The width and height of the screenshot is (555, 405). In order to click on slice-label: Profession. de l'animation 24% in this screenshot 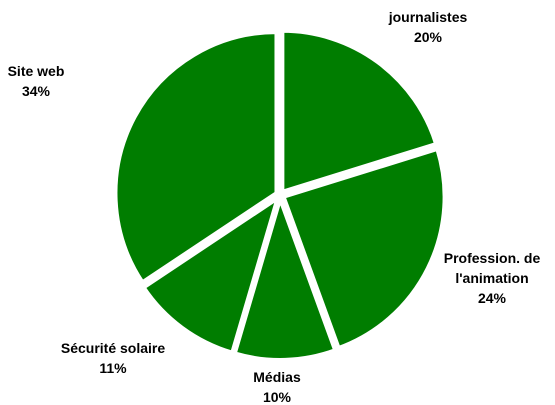, I will do `click(492, 278)`.